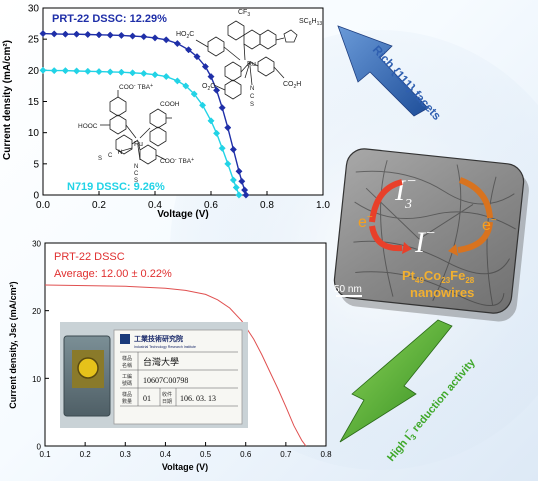  Describe the element at coordinates (286, 454) in the screenshot. I see `bottom-xtick-label: 0.7` at that location.